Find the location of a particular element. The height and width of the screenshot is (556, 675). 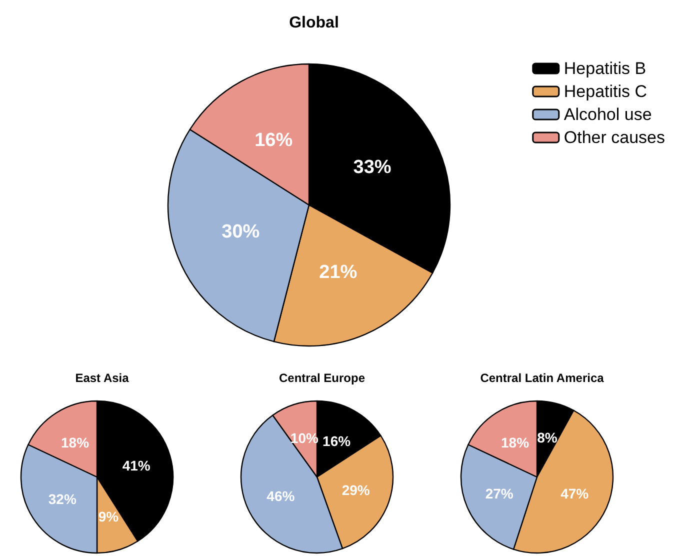

data-label: 46% is located at coordinates (281, 496).